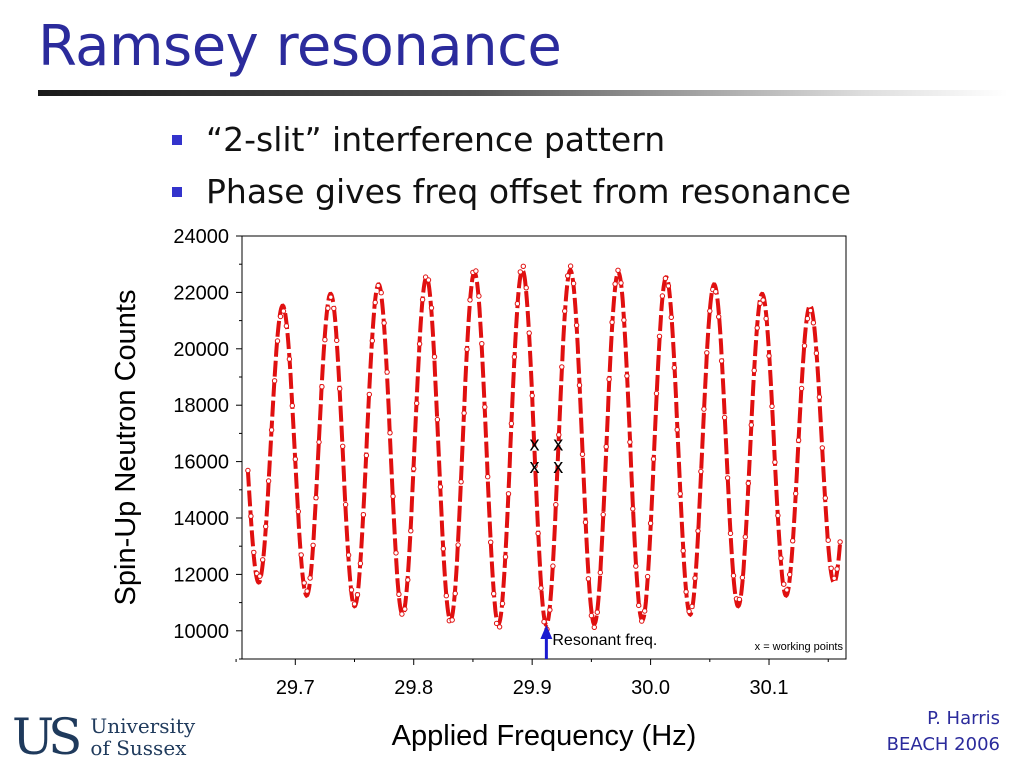 Image resolution: width=1024 pixels, height=768 pixels. Describe the element at coordinates (177, 140) in the screenshot. I see `bullet-square-icon` at that location.